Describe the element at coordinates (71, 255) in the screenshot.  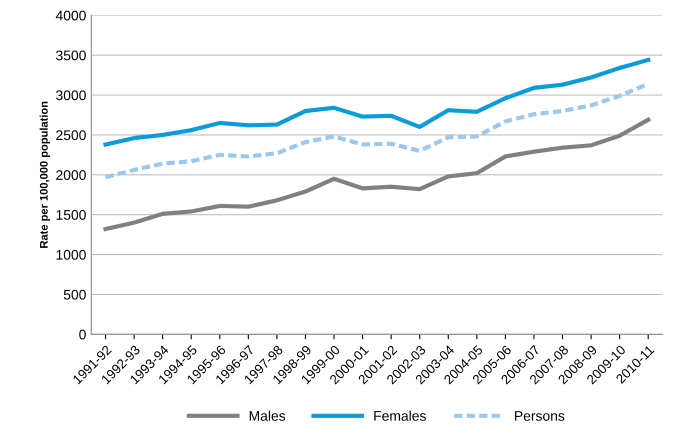
I see `y-tick-label: 1000` at that location.